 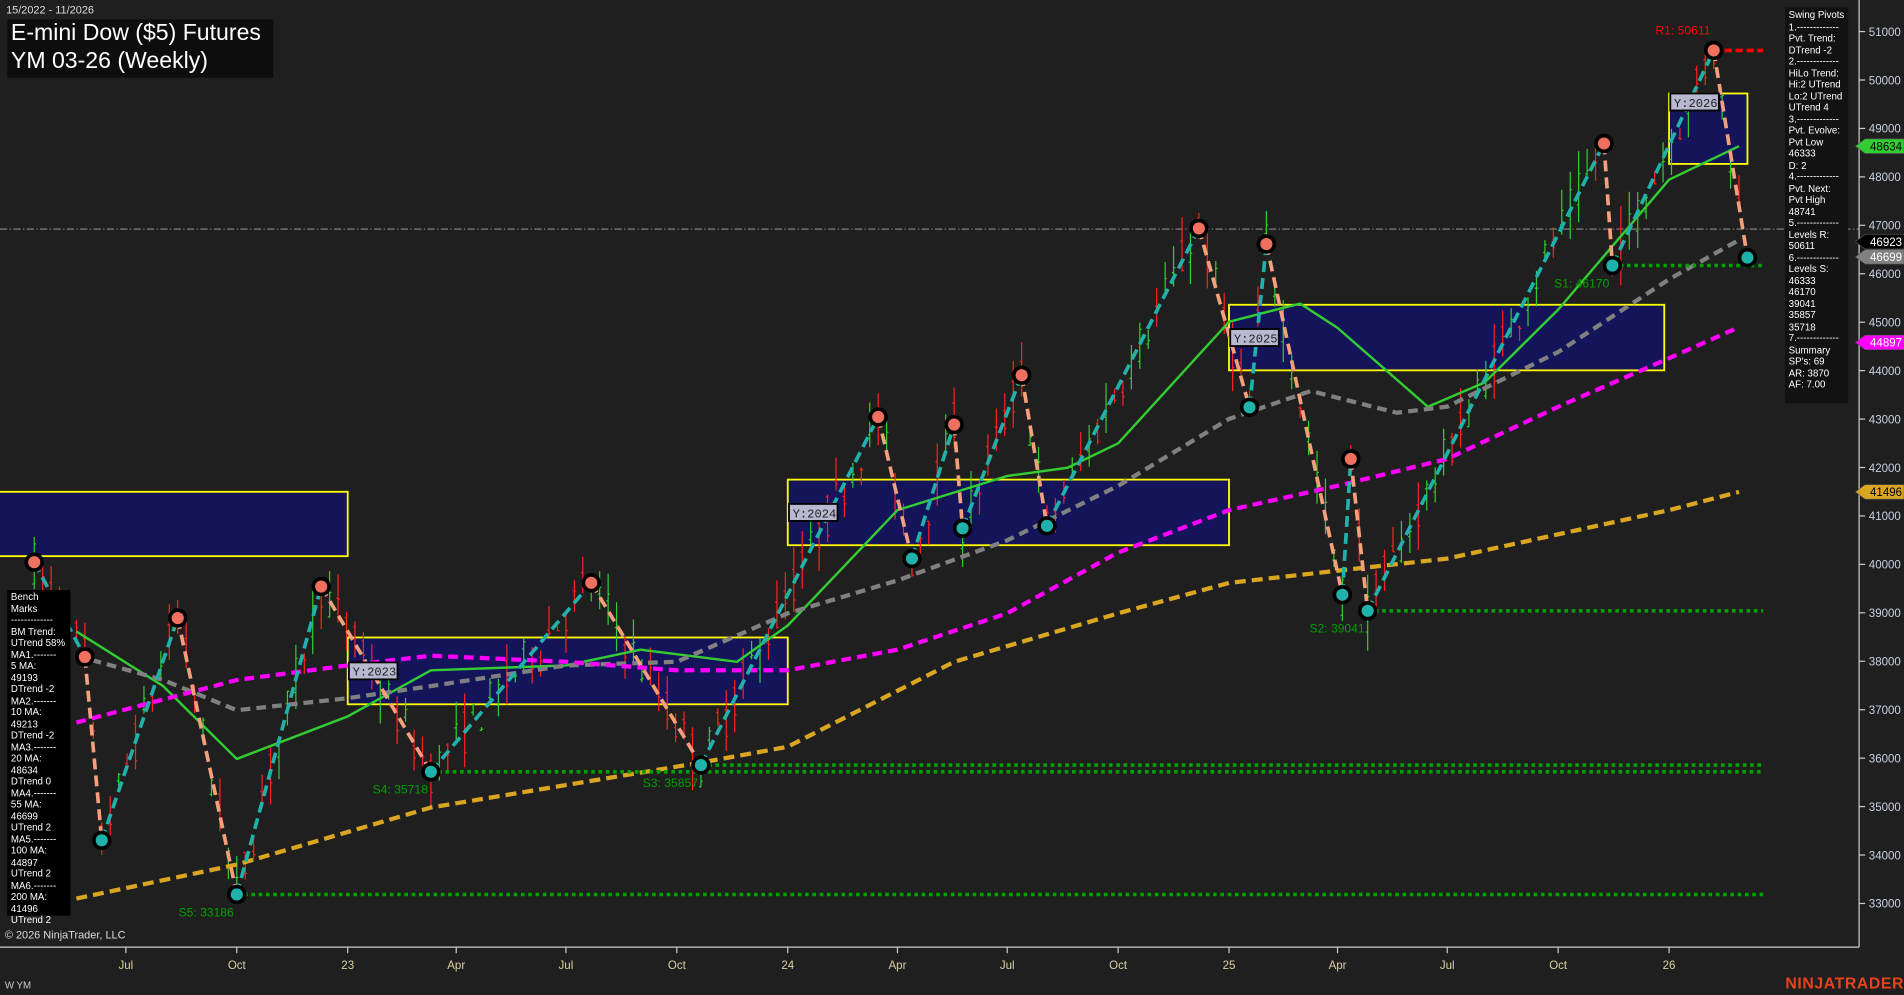 I want to click on panel-line: AR: 3870, so click(x=1809, y=373).